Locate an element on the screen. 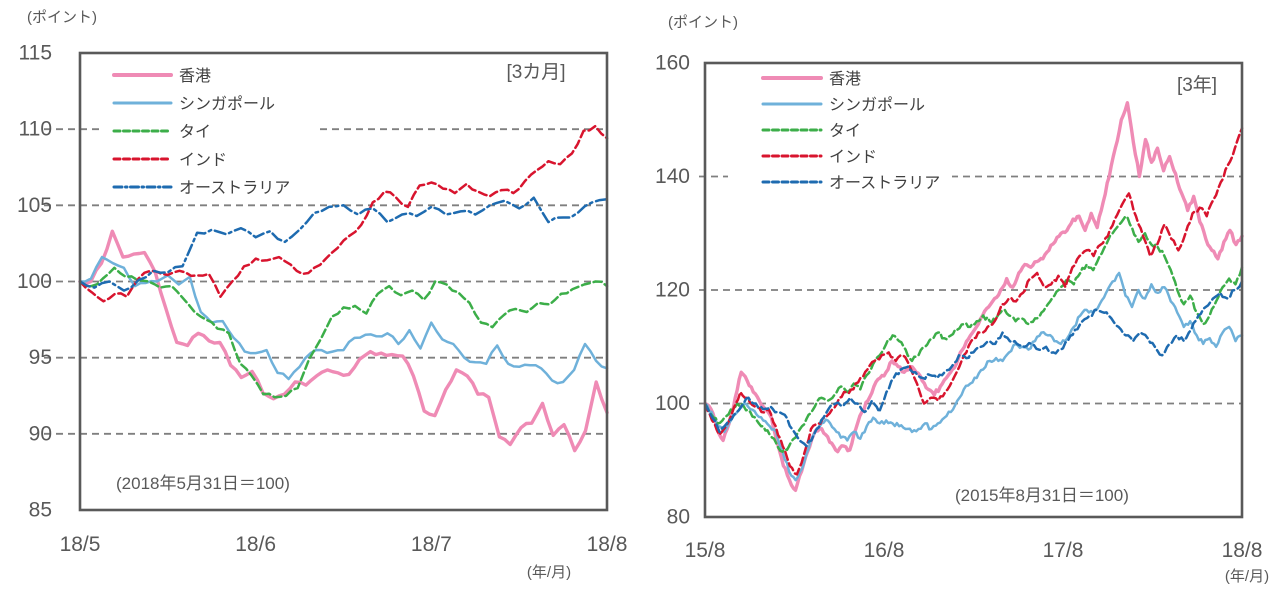 The image size is (1281, 593). y-tick-label-115: 115 is located at coordinates (35, 53).